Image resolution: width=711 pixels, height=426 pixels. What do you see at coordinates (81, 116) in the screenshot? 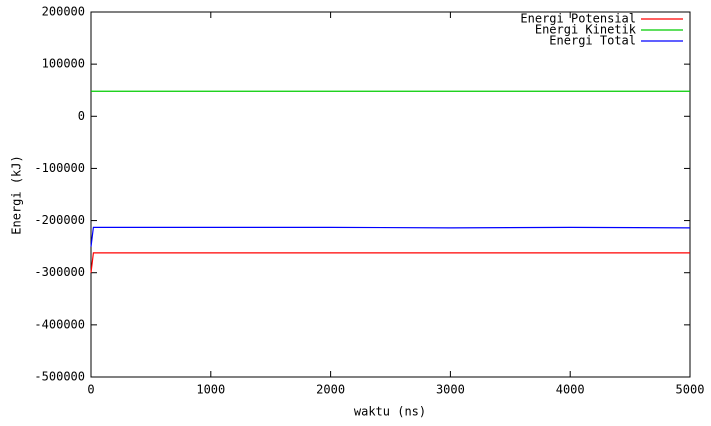
I see `y-tick-label: 0` at bounding box center [81, 116].